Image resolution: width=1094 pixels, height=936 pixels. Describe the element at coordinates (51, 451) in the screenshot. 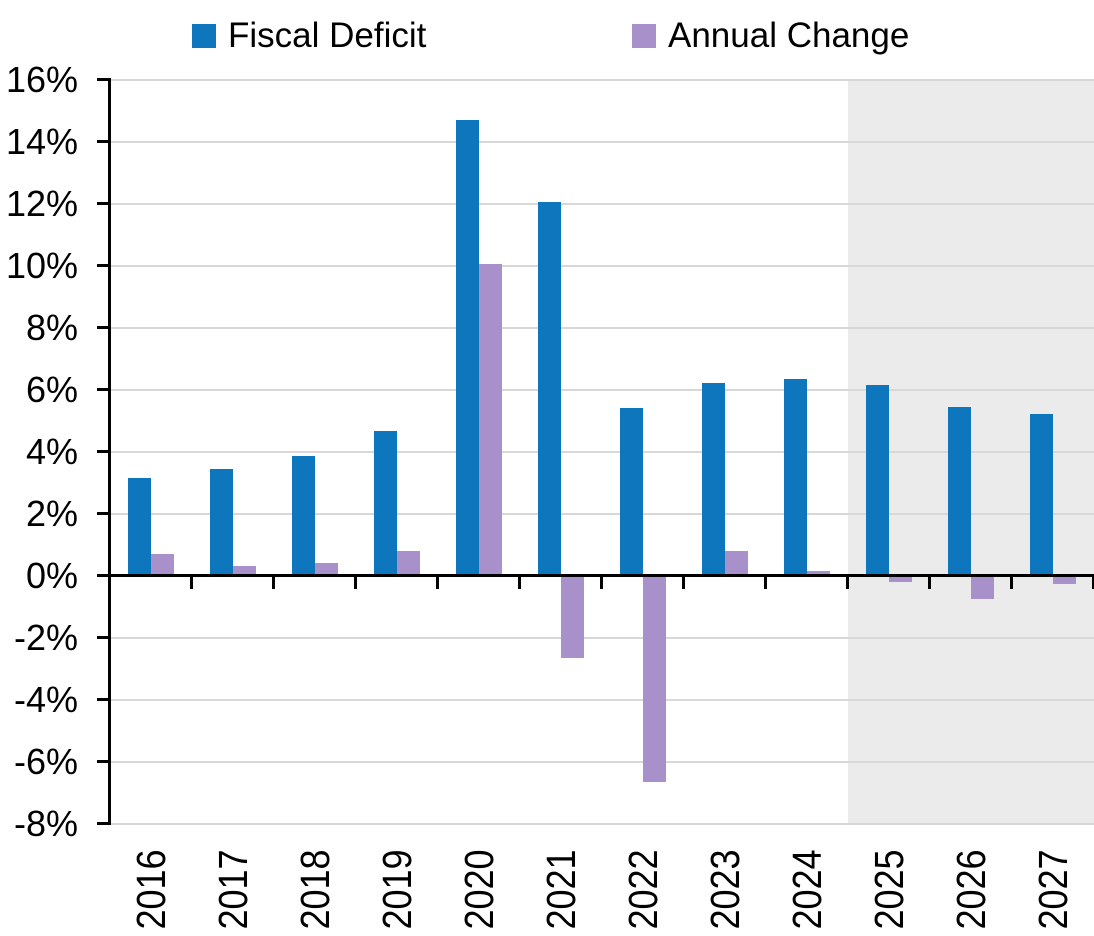

I see `y-tick-label: 4%` at that location.